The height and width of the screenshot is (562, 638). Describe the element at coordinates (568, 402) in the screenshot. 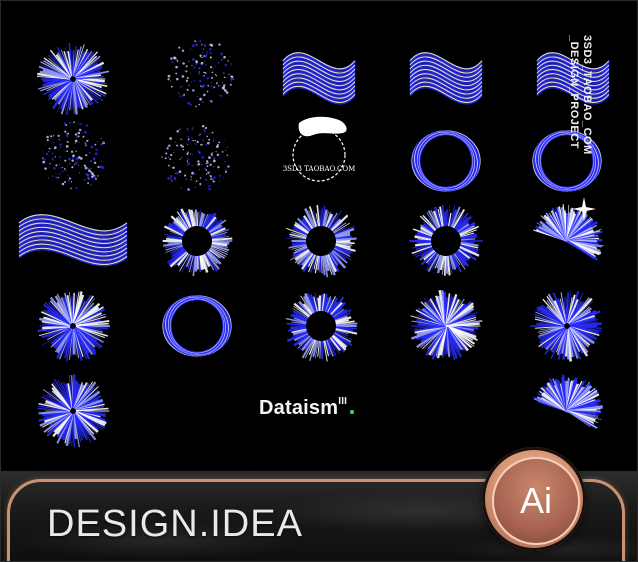

I see `fan-burst-2-icon` at that location.